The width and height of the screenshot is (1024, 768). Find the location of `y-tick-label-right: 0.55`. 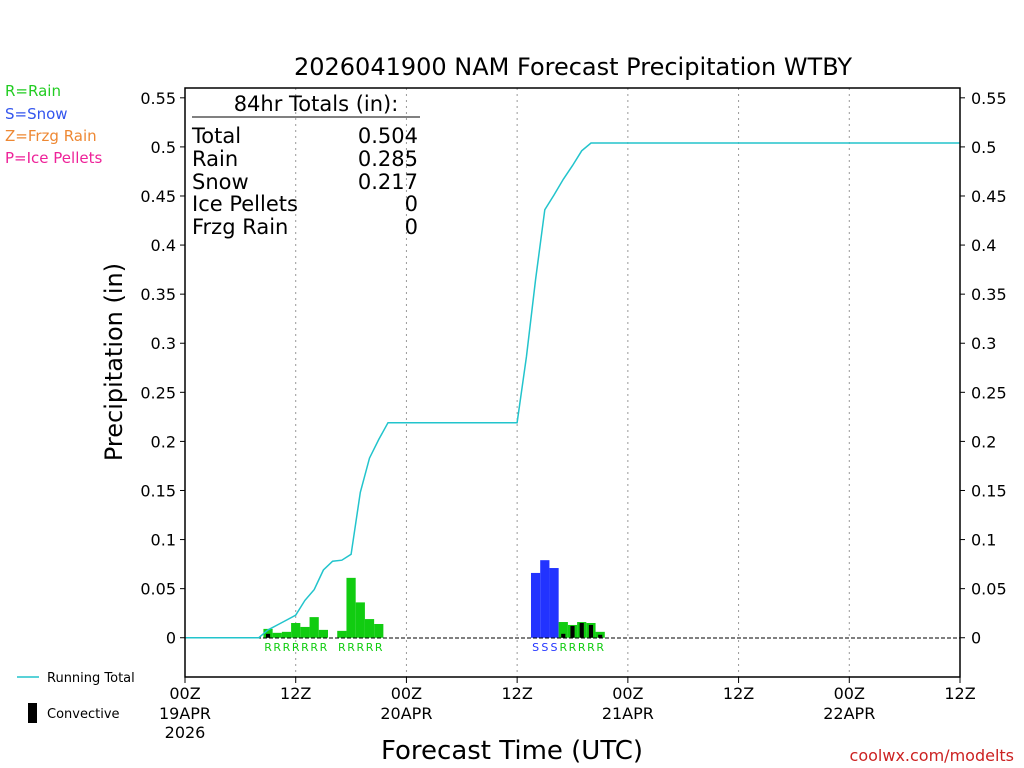

y-tick-label-right: 0.55 is located at coordinates (989, 98).